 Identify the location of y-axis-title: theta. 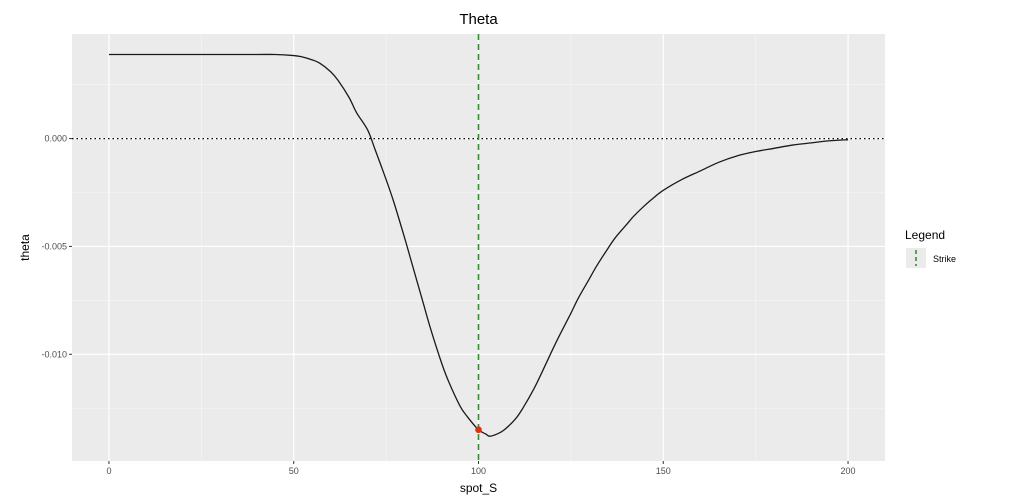
(25, 247).